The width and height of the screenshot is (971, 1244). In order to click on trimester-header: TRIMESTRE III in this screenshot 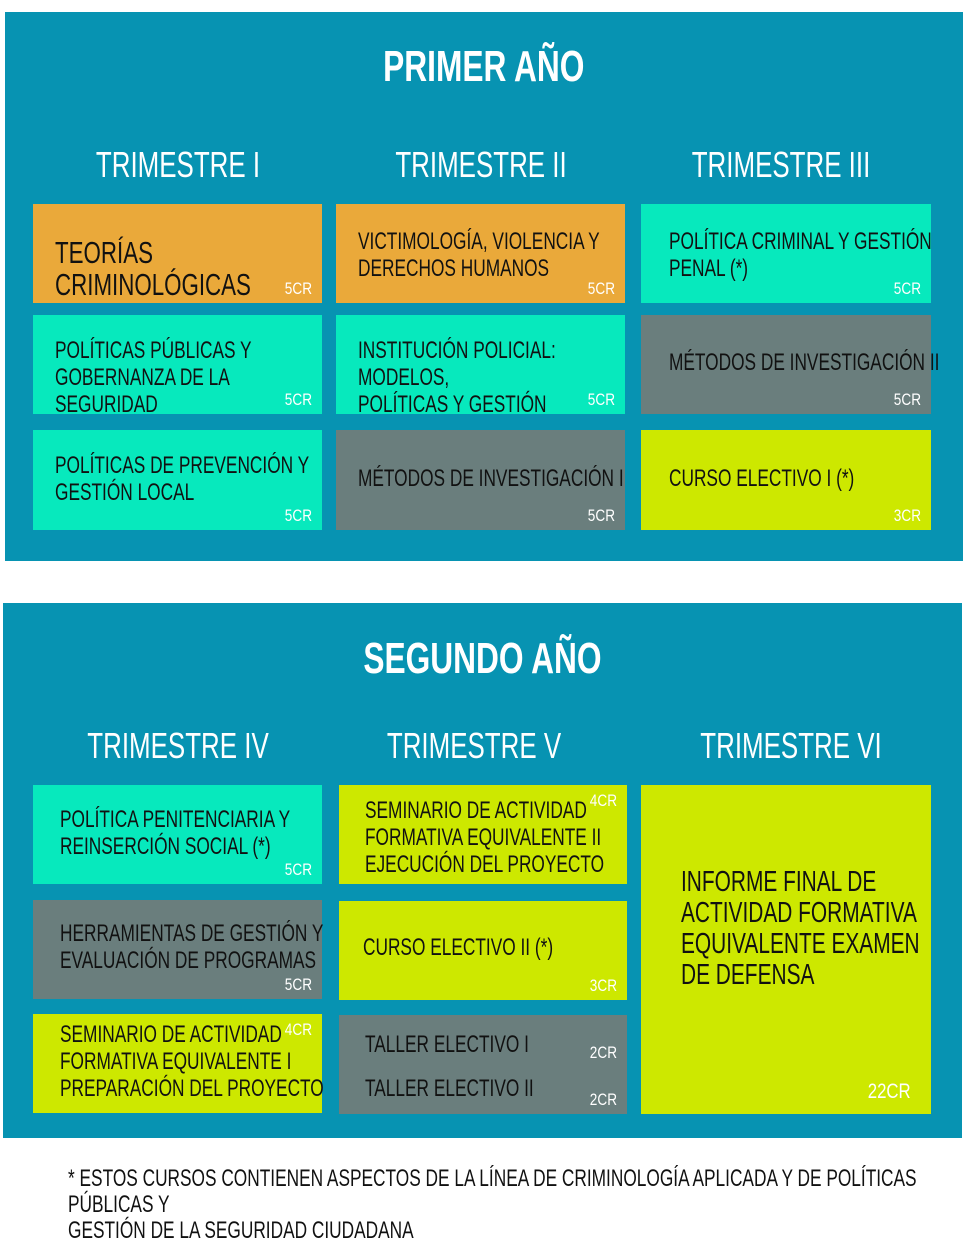, I will do `click(781, 165)`.